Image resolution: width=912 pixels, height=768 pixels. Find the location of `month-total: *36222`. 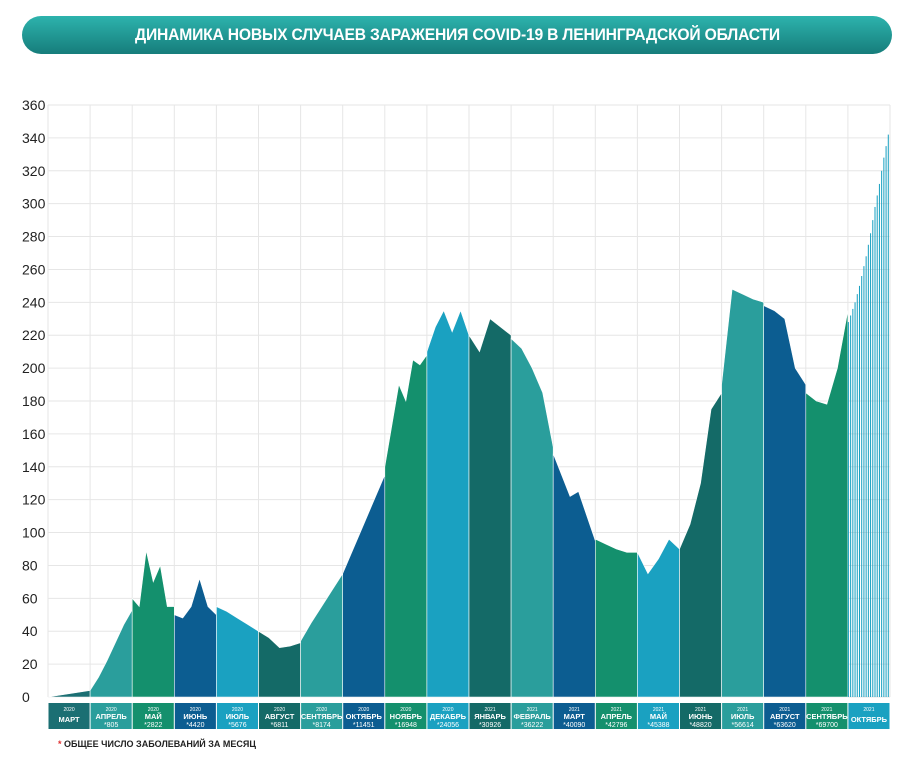

month-total: *36222 is located at coordinates (532, 725).